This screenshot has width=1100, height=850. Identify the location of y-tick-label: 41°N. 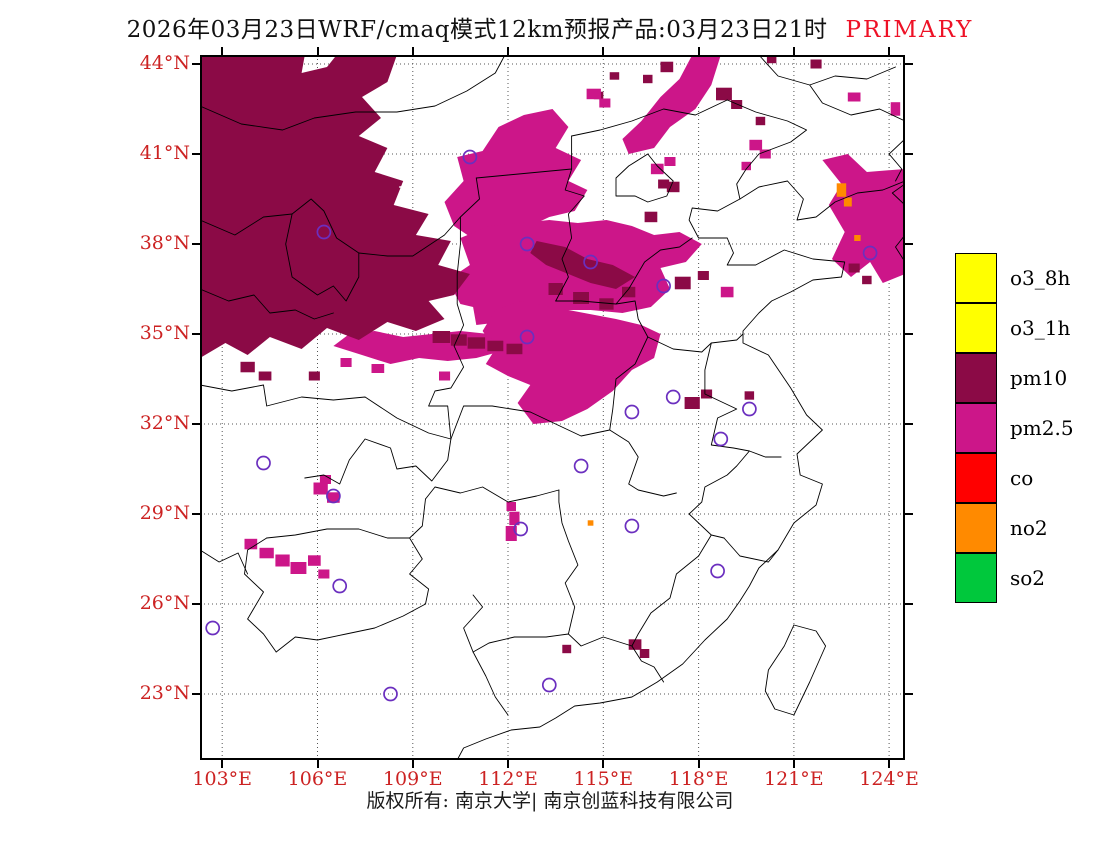
(164, 153).